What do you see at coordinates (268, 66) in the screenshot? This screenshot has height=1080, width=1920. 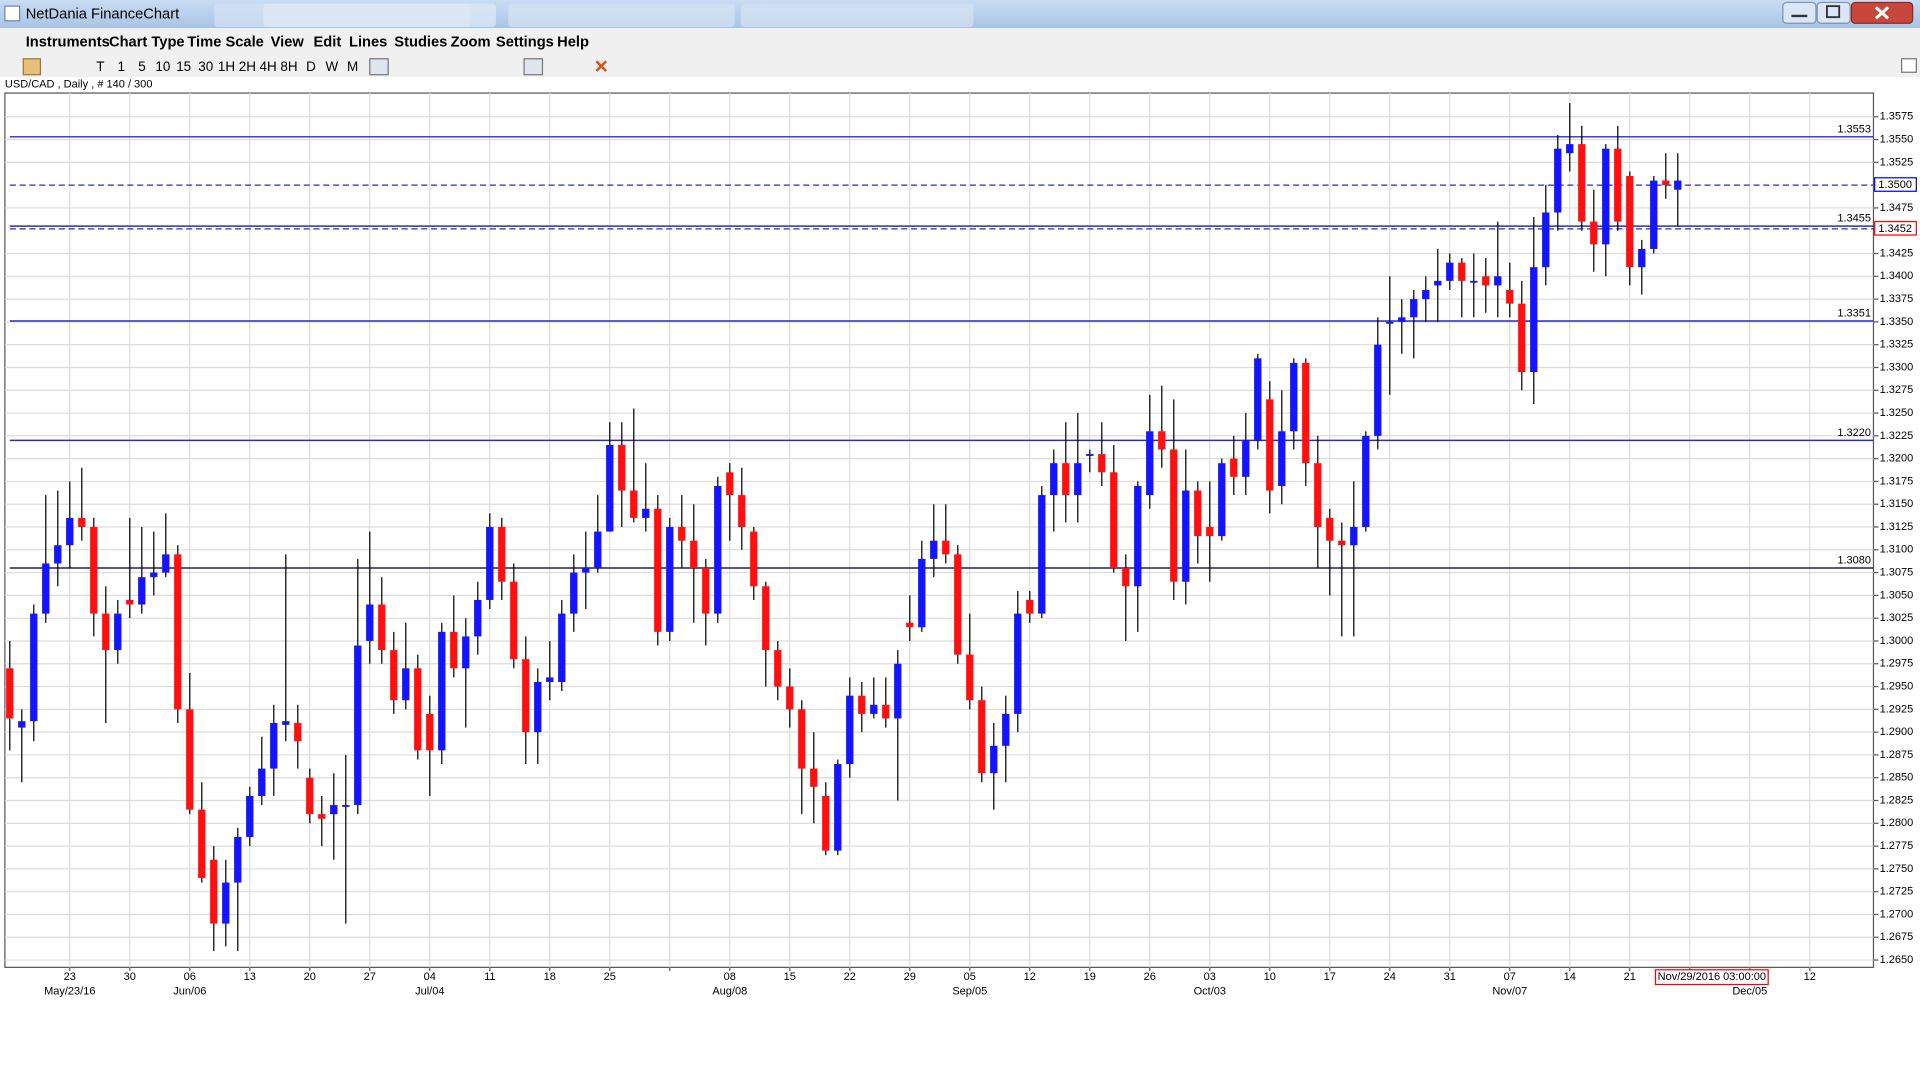 I see `timescale-button: 4H` at bounding box center [268, 66].